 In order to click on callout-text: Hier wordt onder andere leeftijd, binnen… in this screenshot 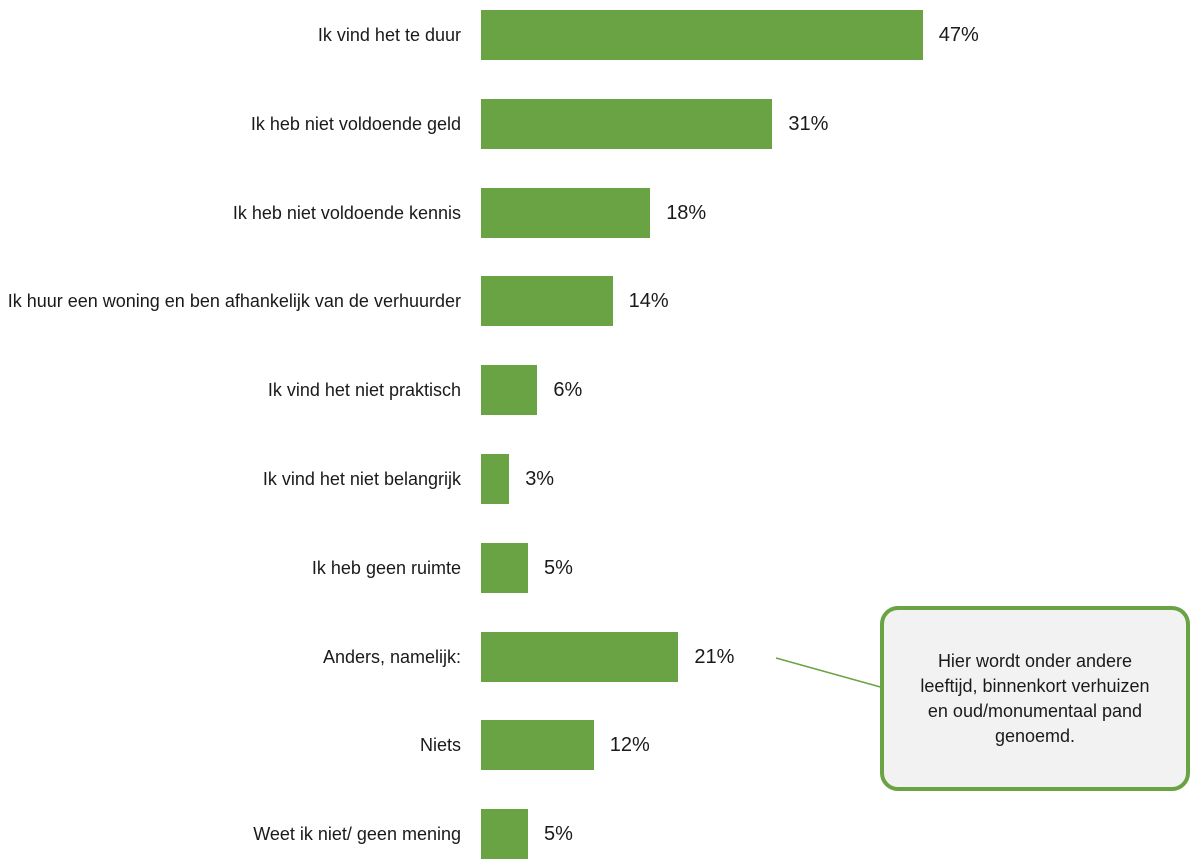, I will do `click(1035, 698)`.